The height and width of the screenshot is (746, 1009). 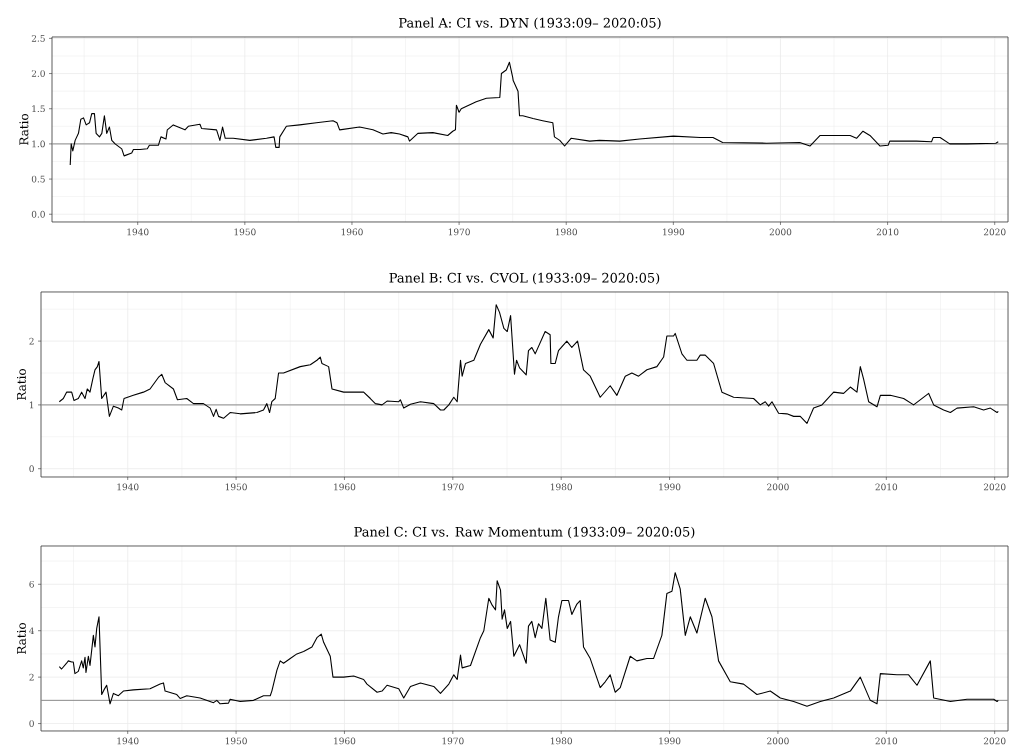 I want to click on line-series, so click(x=534, y=113).